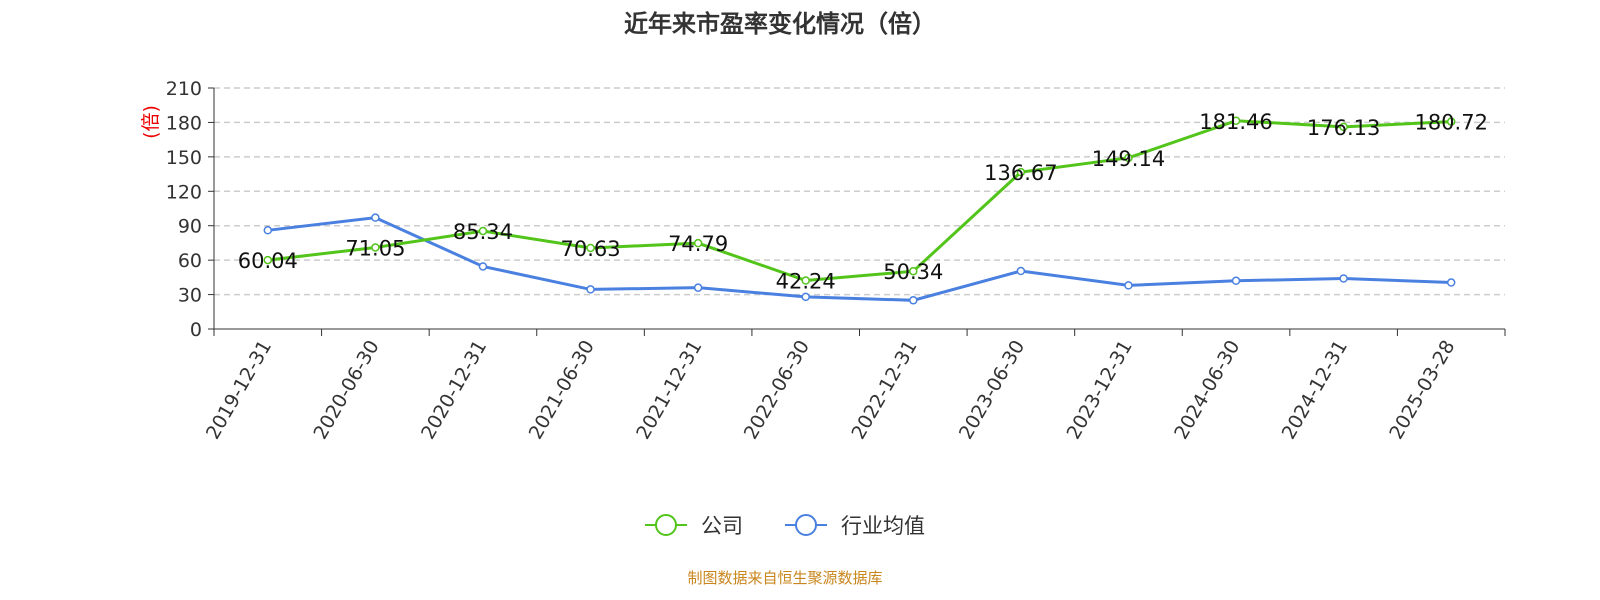 The width and height of the screenshot is (1600, 600). What do you see at coordinates (190, 261) in the screenshot?
I see `y-tick-label: 60` at bounding box center [190, 261].